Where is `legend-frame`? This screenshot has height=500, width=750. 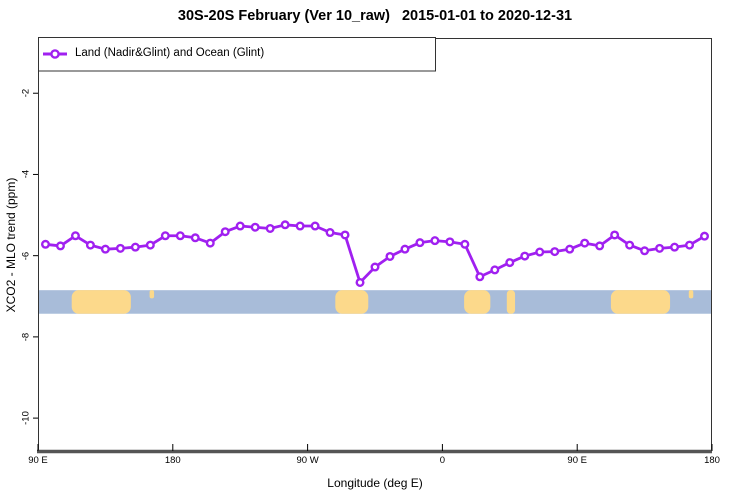
legend-frame is located at coordinates (237, 54).